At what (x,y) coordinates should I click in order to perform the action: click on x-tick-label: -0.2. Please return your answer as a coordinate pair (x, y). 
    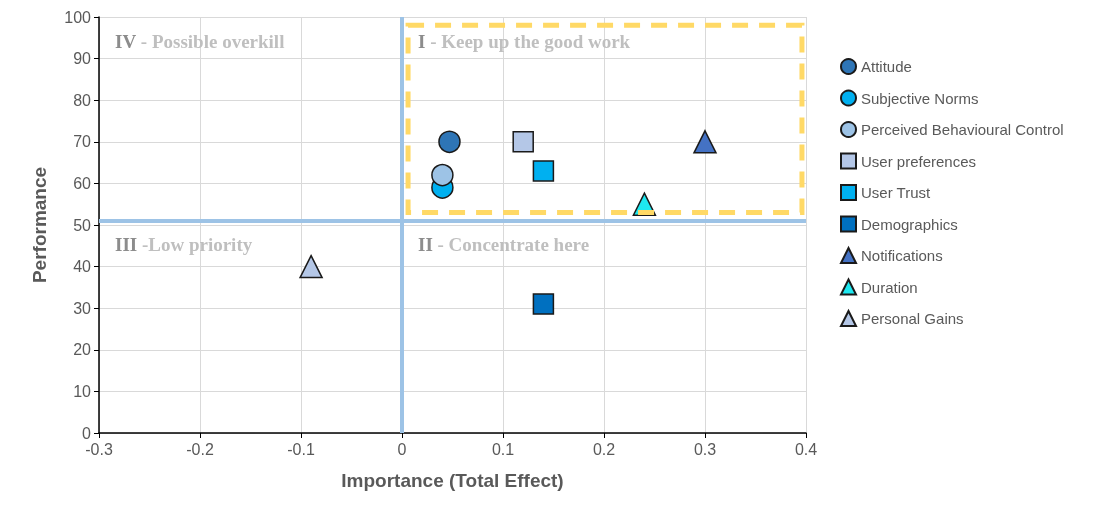
    Looking at the image, I should click on (200, 449).